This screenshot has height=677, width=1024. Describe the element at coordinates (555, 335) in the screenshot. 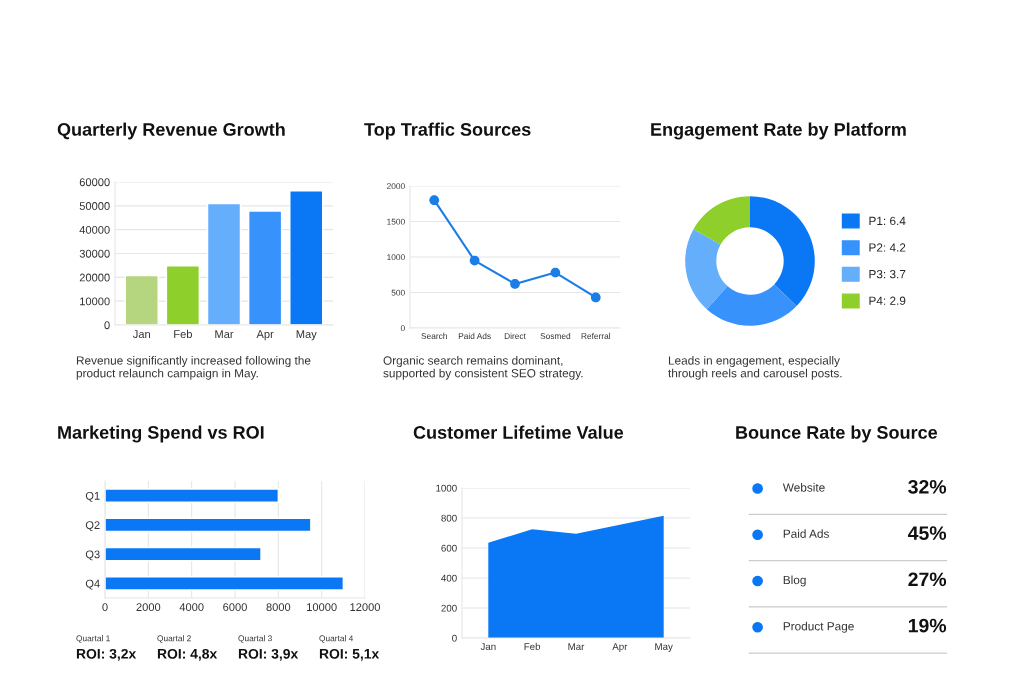

I see `x-tick-label: Sosmed` at that location.